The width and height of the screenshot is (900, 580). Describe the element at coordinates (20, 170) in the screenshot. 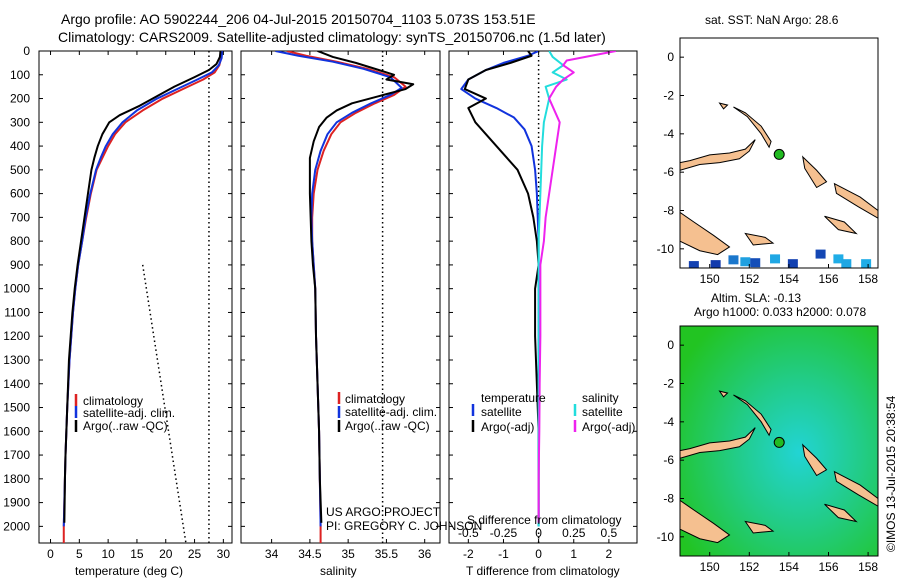

I see `depth-tick-label: 500` at that location.